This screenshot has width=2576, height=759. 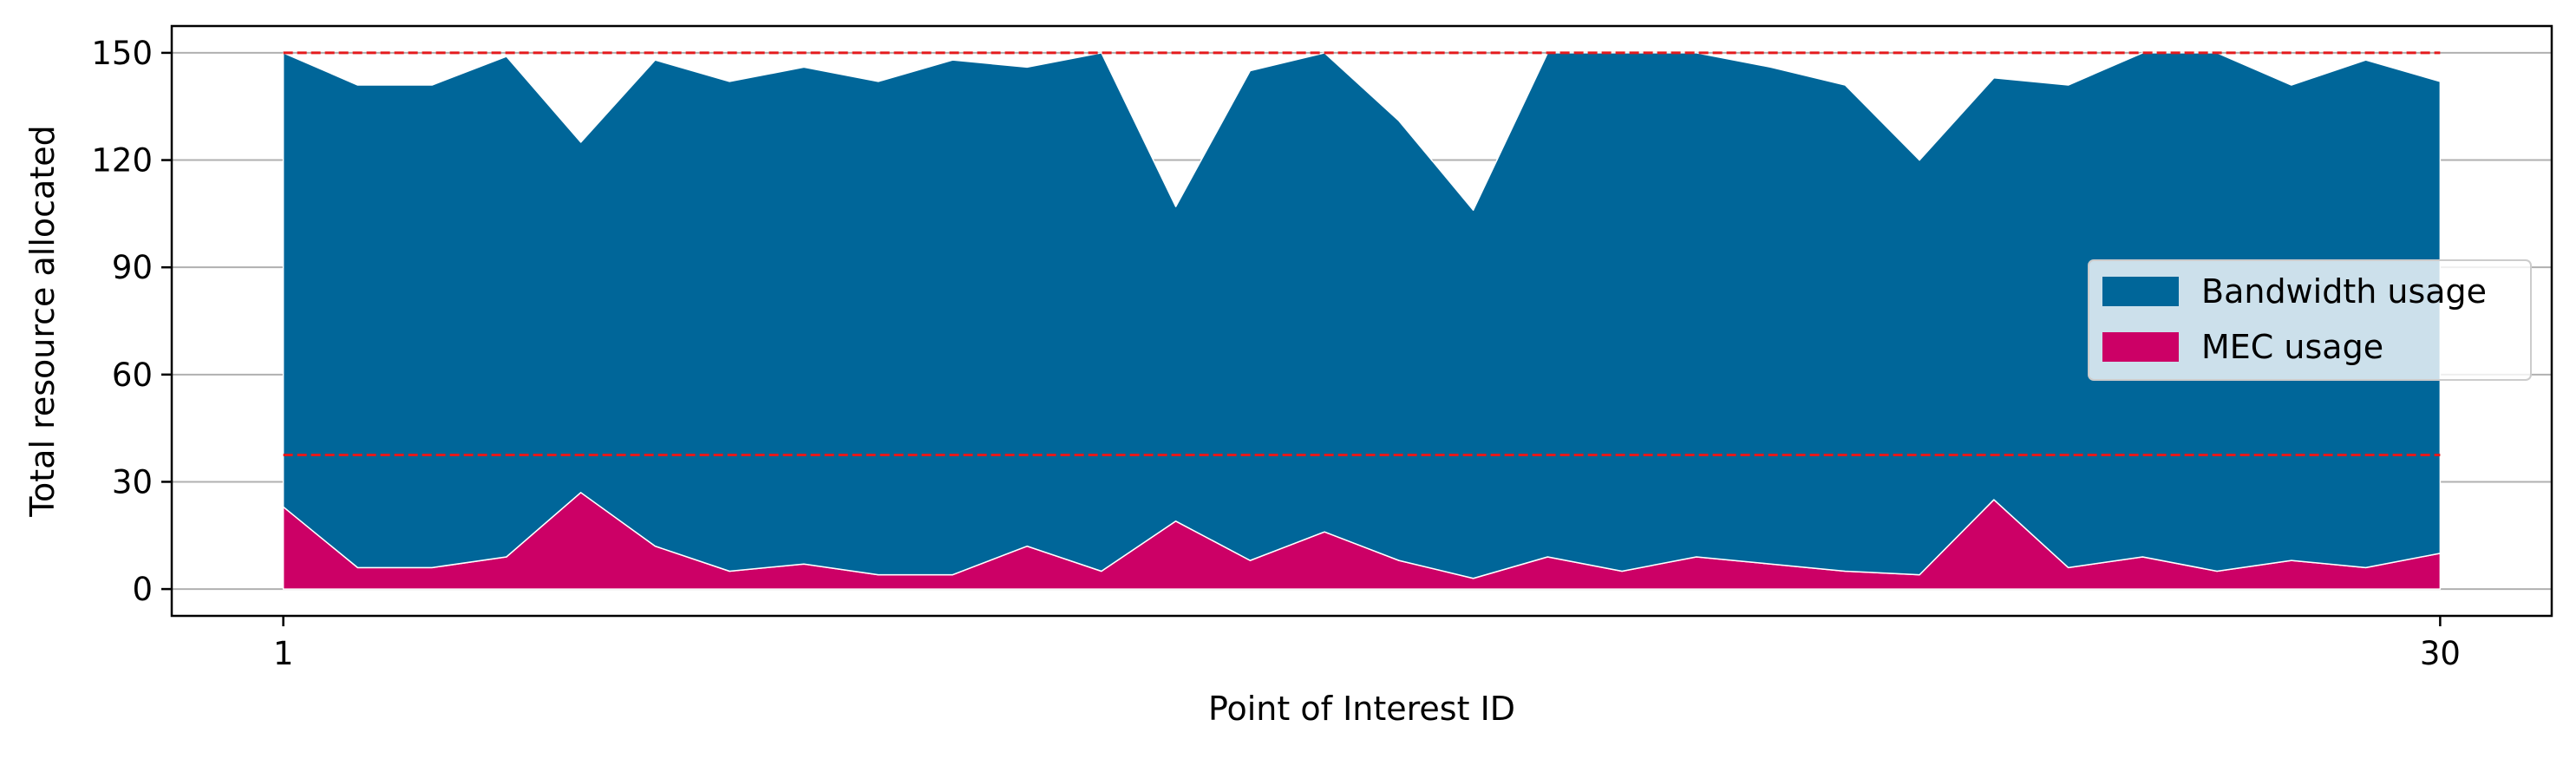 What do you see at coordinates (142, 589) in the screenshot?
I see `y-tick-label: 0` at bounding box center [142, 589].